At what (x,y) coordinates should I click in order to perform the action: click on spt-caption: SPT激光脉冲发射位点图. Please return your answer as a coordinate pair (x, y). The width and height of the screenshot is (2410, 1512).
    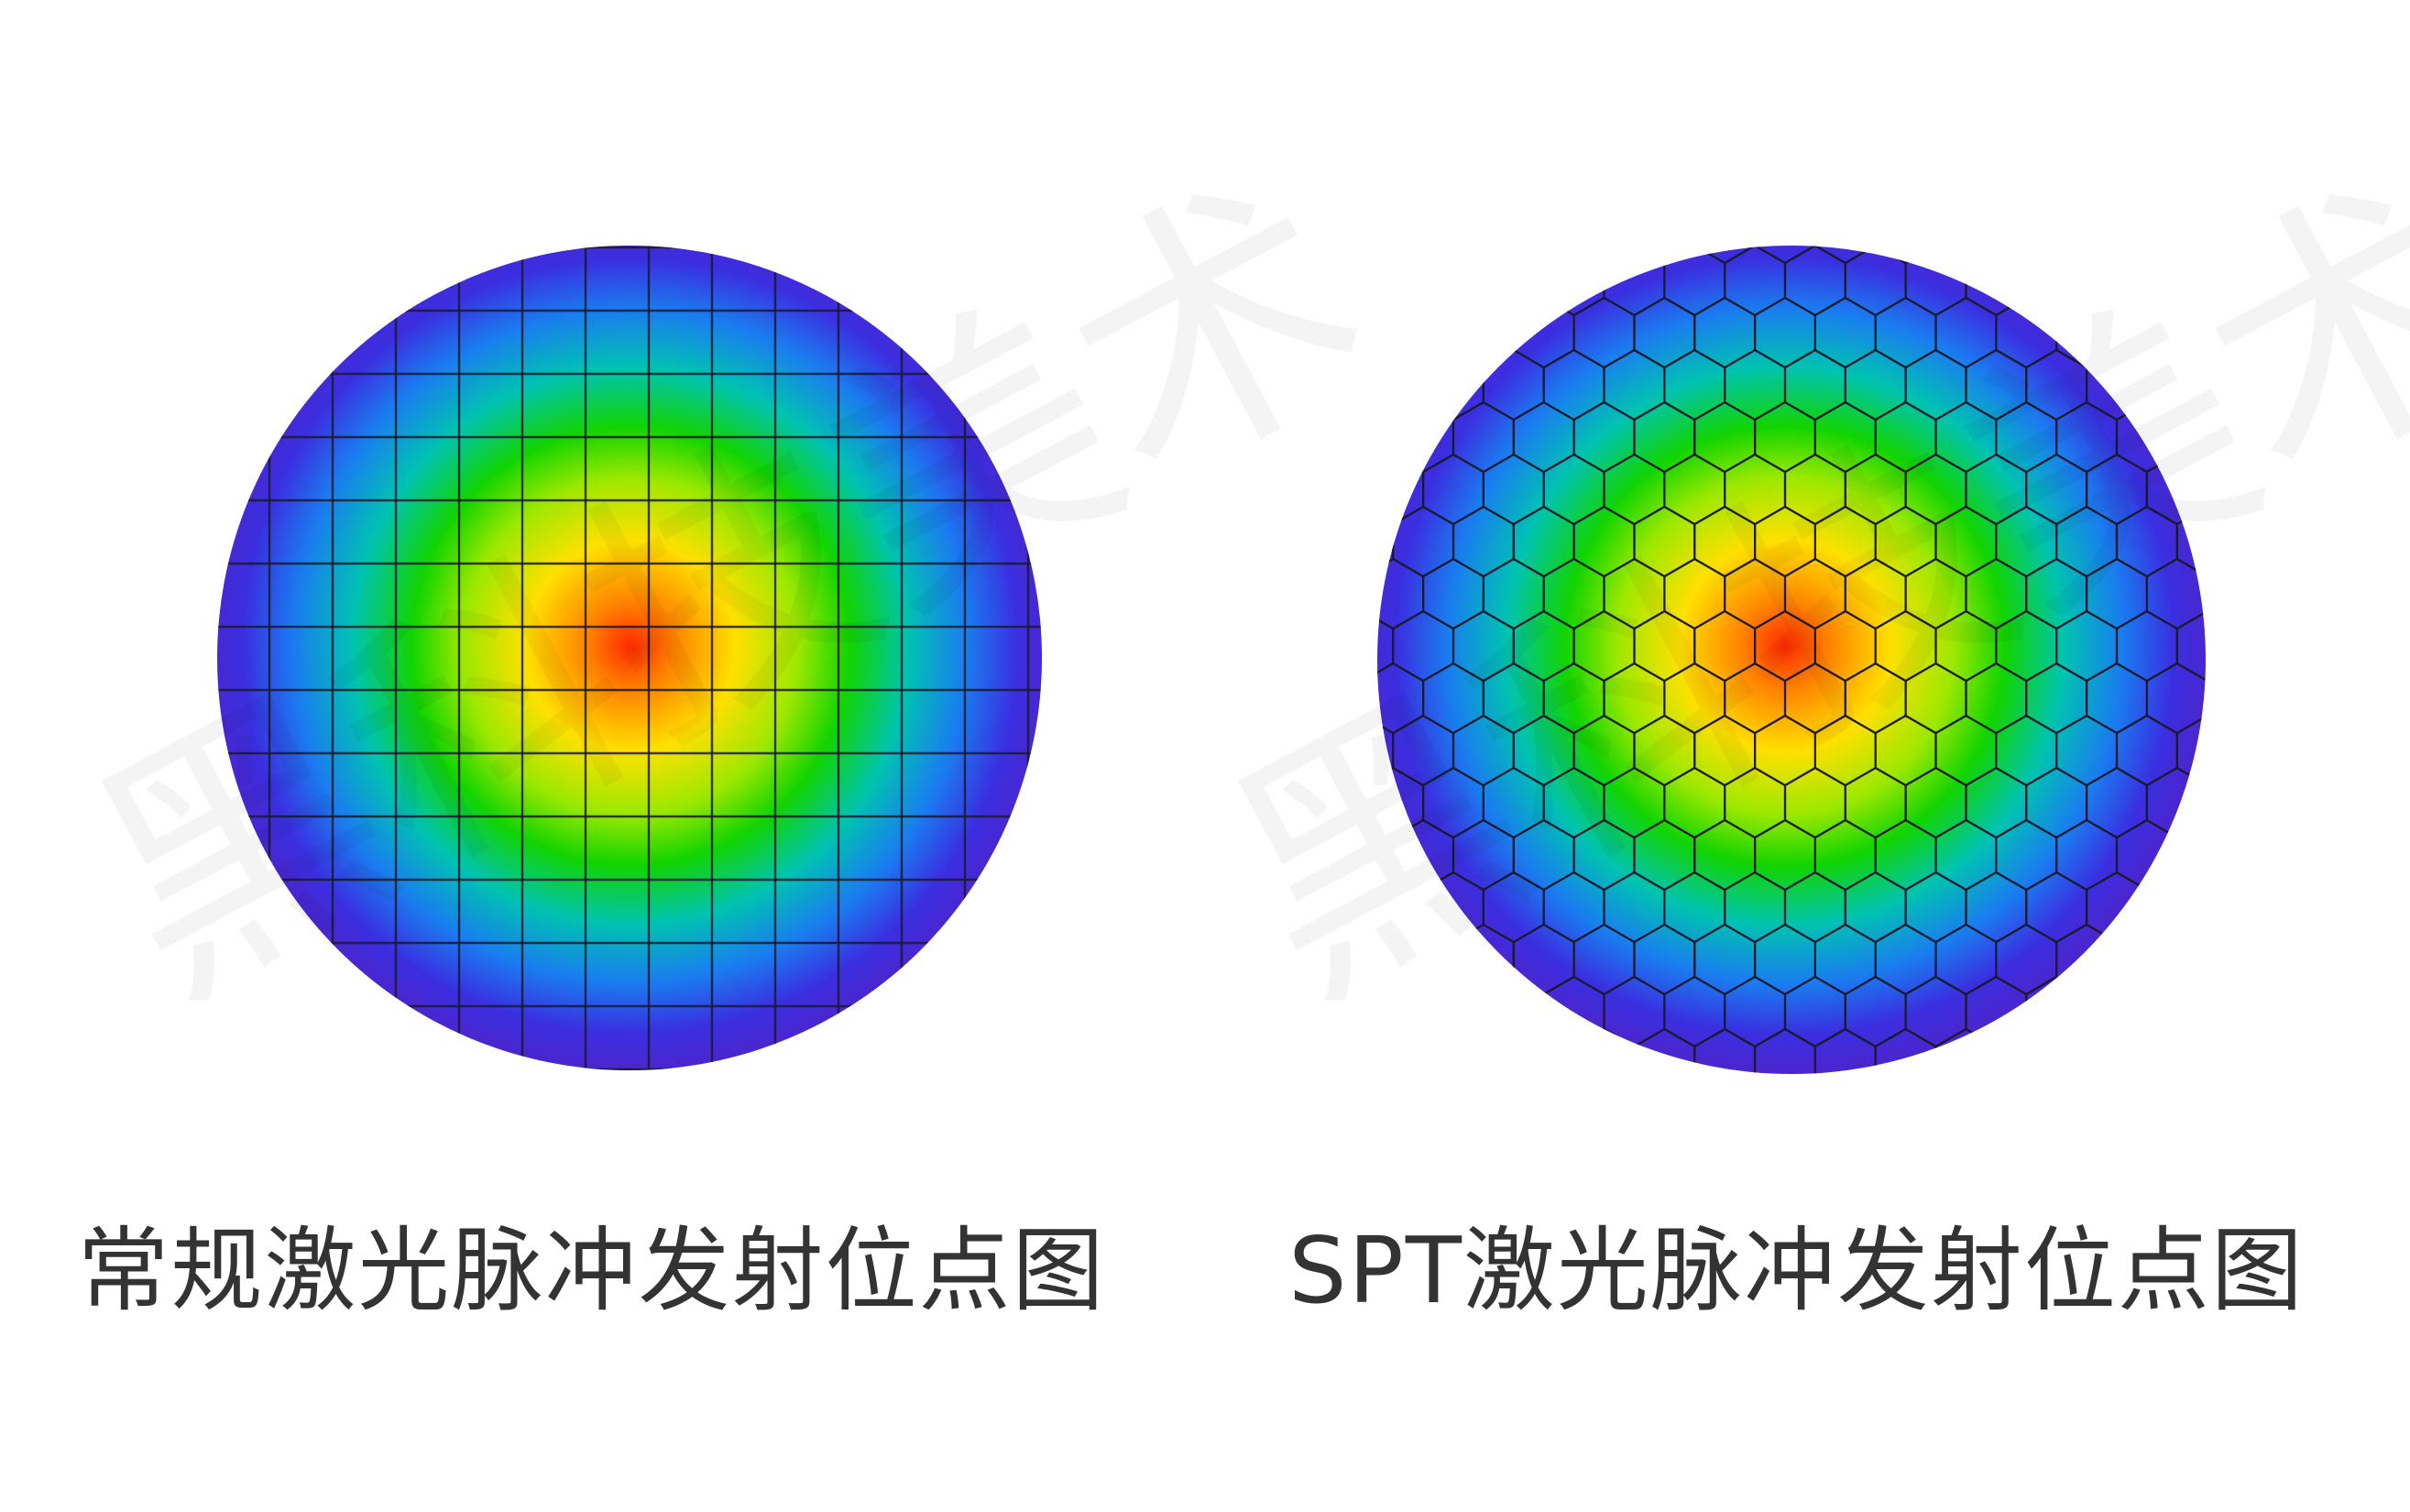
    Looking at the image, I should click on (1796, 1270).